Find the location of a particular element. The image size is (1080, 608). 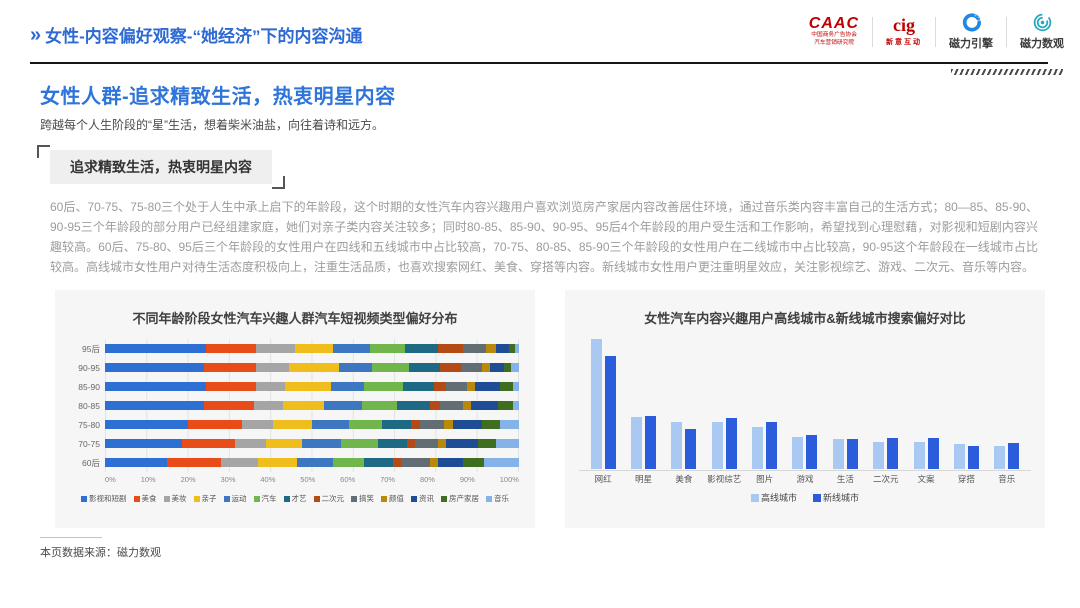

caac-logo: CAAC 中国商务广告协会 汽车营销研究院 is located at coordinates (833, 31).